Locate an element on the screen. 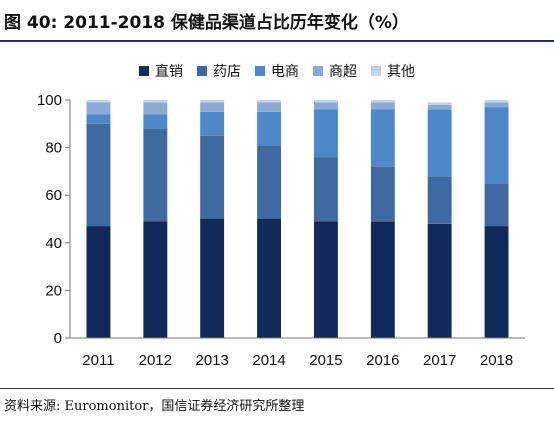 Image resolution: width=554 pixels, height=425 pixels. legend-item-ecommerce: 电商 is located at coordinates (277, 71).